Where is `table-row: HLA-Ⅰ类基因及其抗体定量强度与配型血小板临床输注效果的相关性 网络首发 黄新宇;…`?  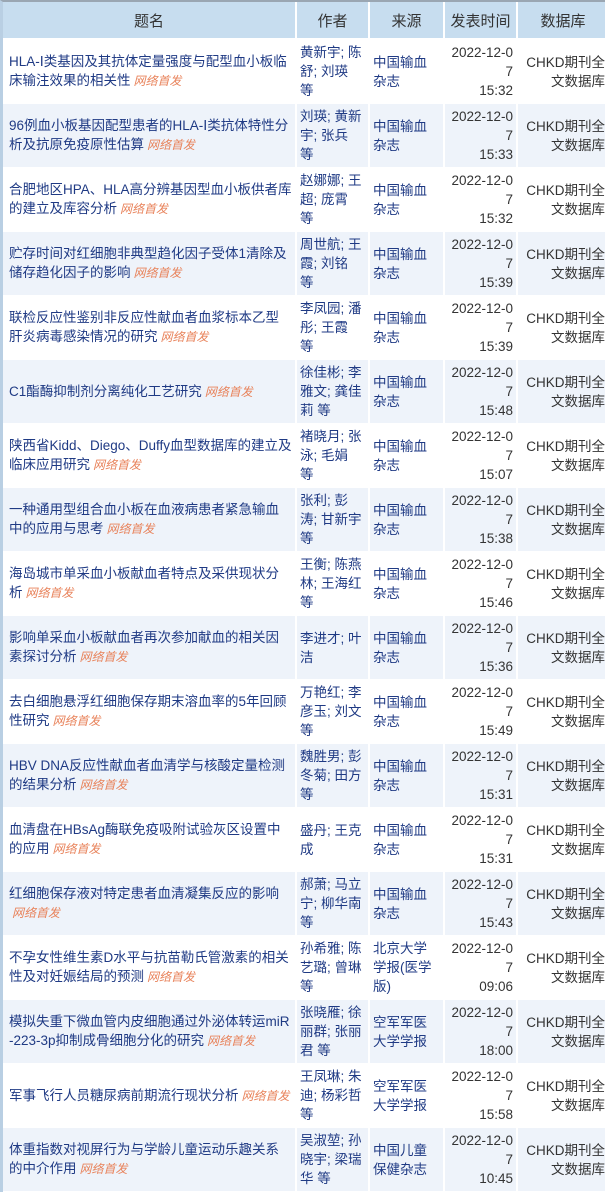 table-row: HLA-Ⅰ类基因及其抗体定量强度与配型血小板临床输注效果的相关性 网络首发 黄新宇;… is located at coordinates (304, 72).